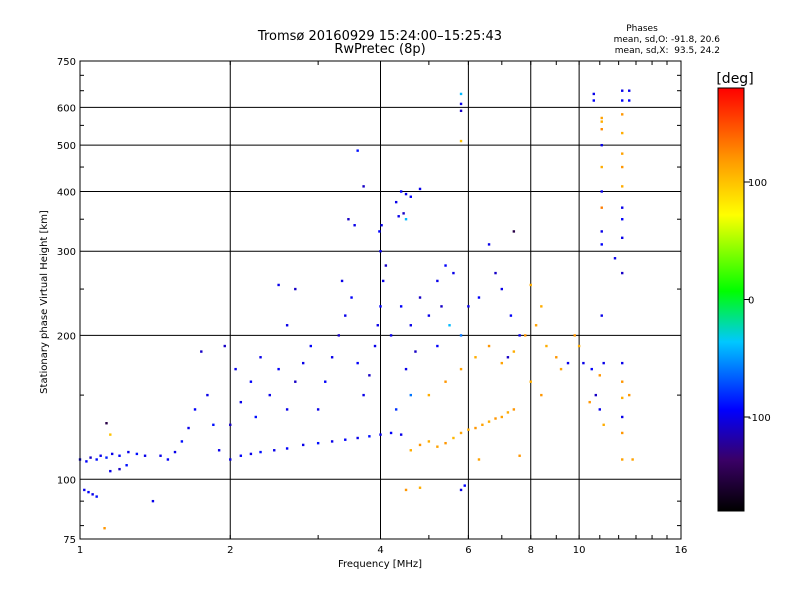 This screenshot has height=600, width=800. What do you see at coordinates (731, 299) in the screenshot?
I see `colorbar` at bounding box center [731, 299].